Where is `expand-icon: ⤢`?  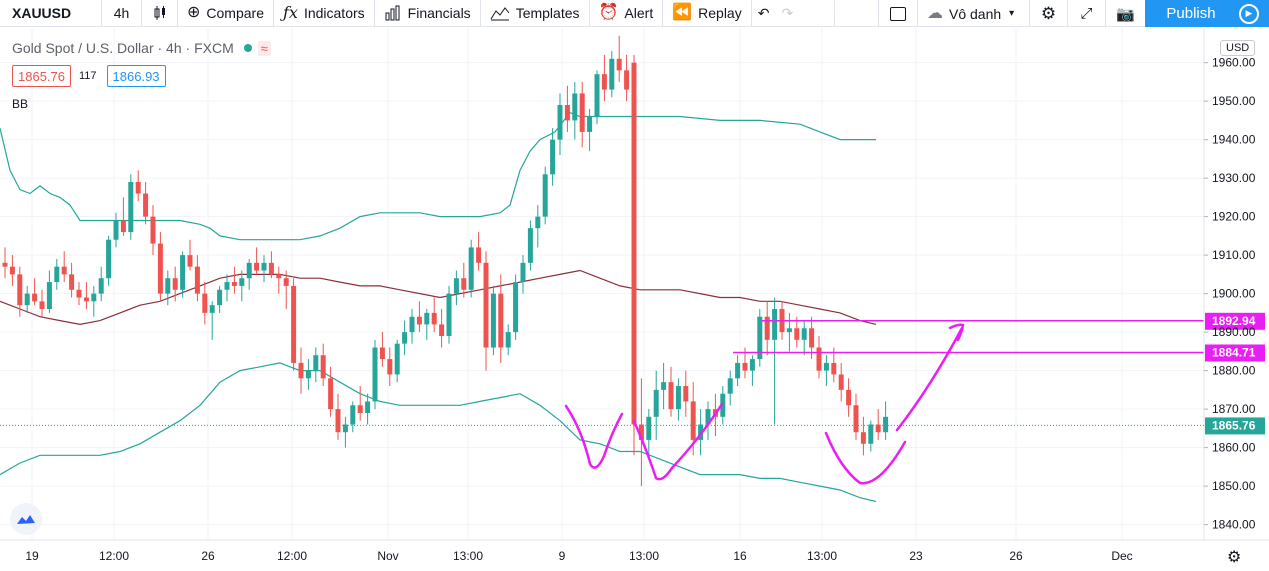 expand-icon: ⤢ is located at coordinates (1086, 13).